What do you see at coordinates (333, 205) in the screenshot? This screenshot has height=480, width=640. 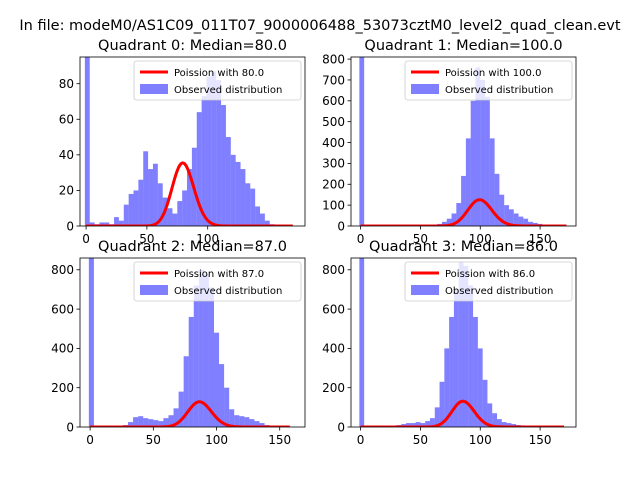 I see `y-tick-label: 100` at bounding box center [333, 205].